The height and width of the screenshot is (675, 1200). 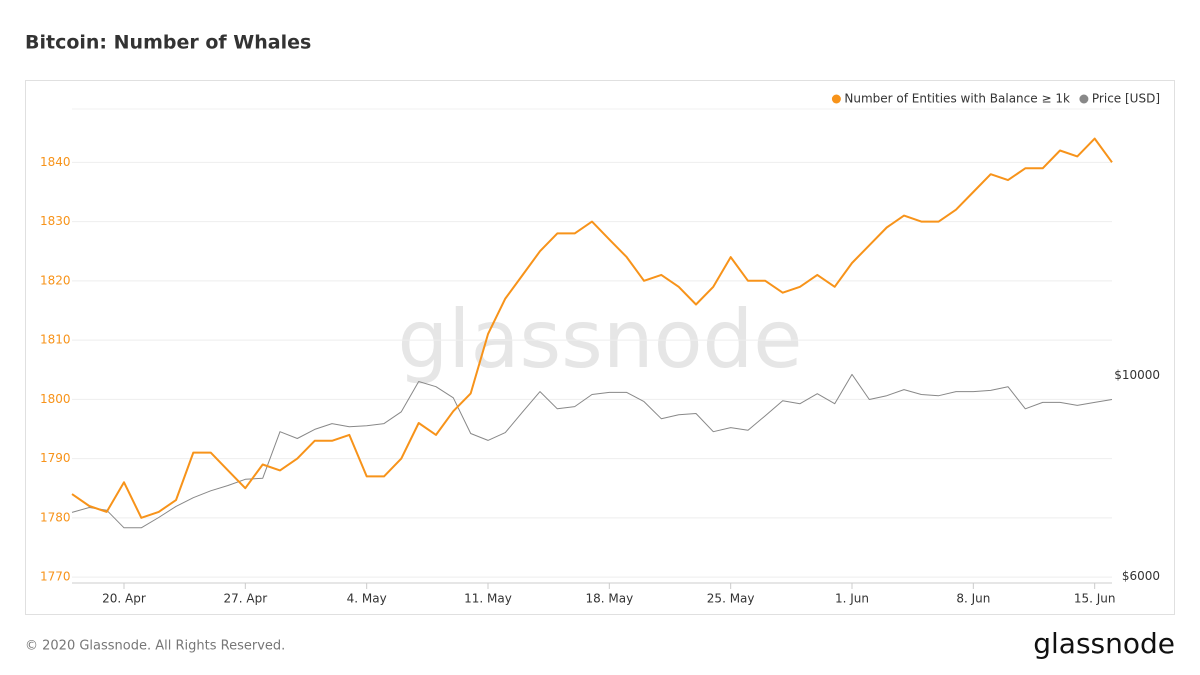 What do you see at coordinates (55, 221) in the screenshot?
I see `y-tick-label: 1830` at bounding box center [55, 221].